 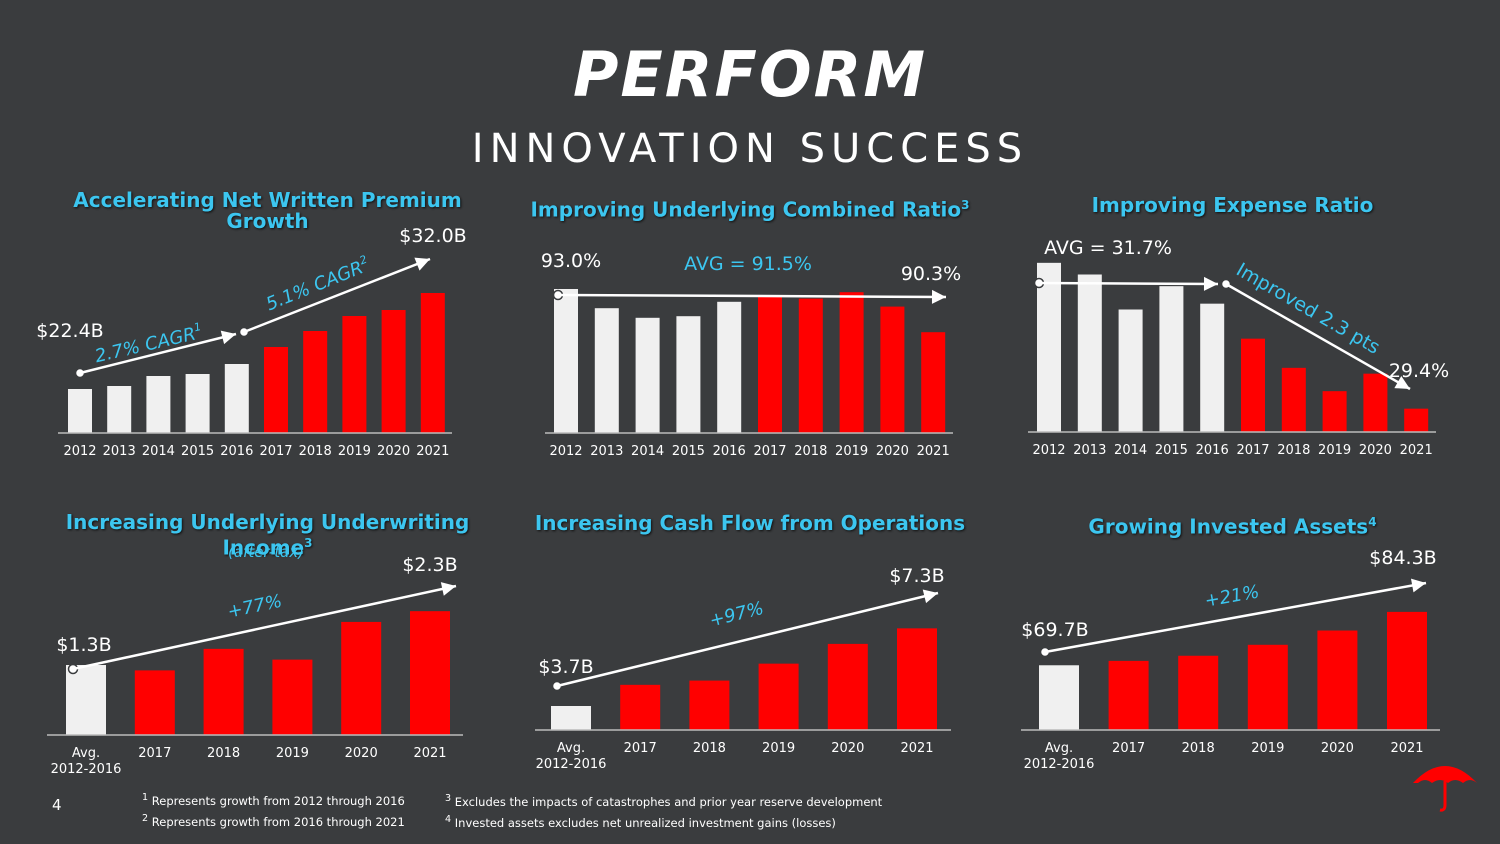 What do you see at coordinates (244, 332) in the screenshot?
I see `nwp-mid-dot` at bounding box center [244, 332].